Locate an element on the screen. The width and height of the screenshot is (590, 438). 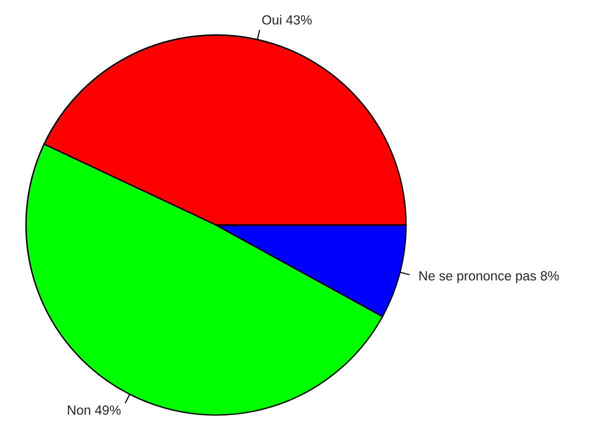
slice-label: Non 49% is located at coordinates (94, 410).